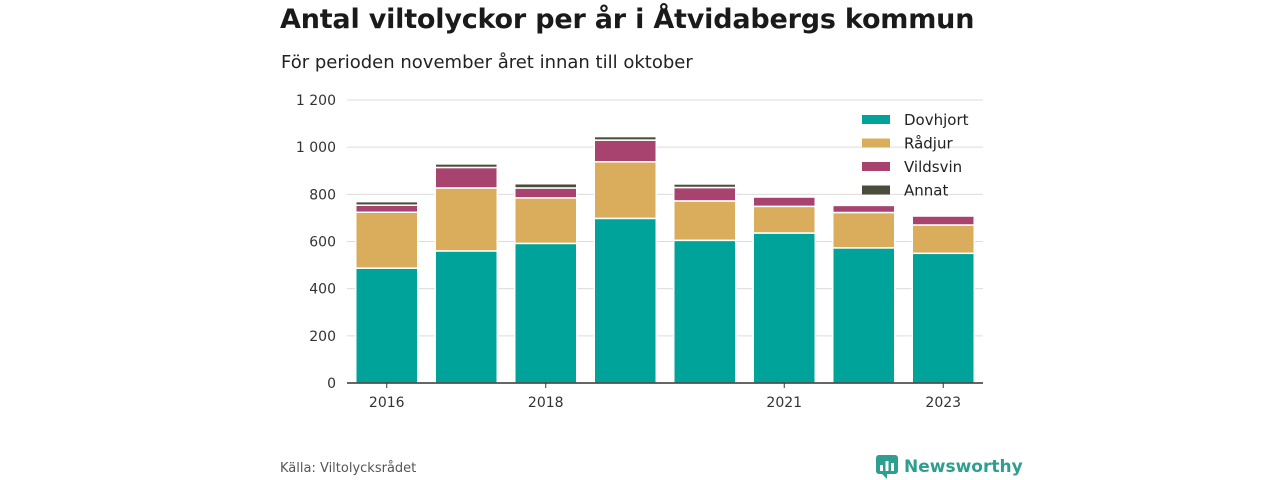 This screenshot has width=1280, height=480. I want to click on legend-swatch-dovhjort, so click(876, 119).